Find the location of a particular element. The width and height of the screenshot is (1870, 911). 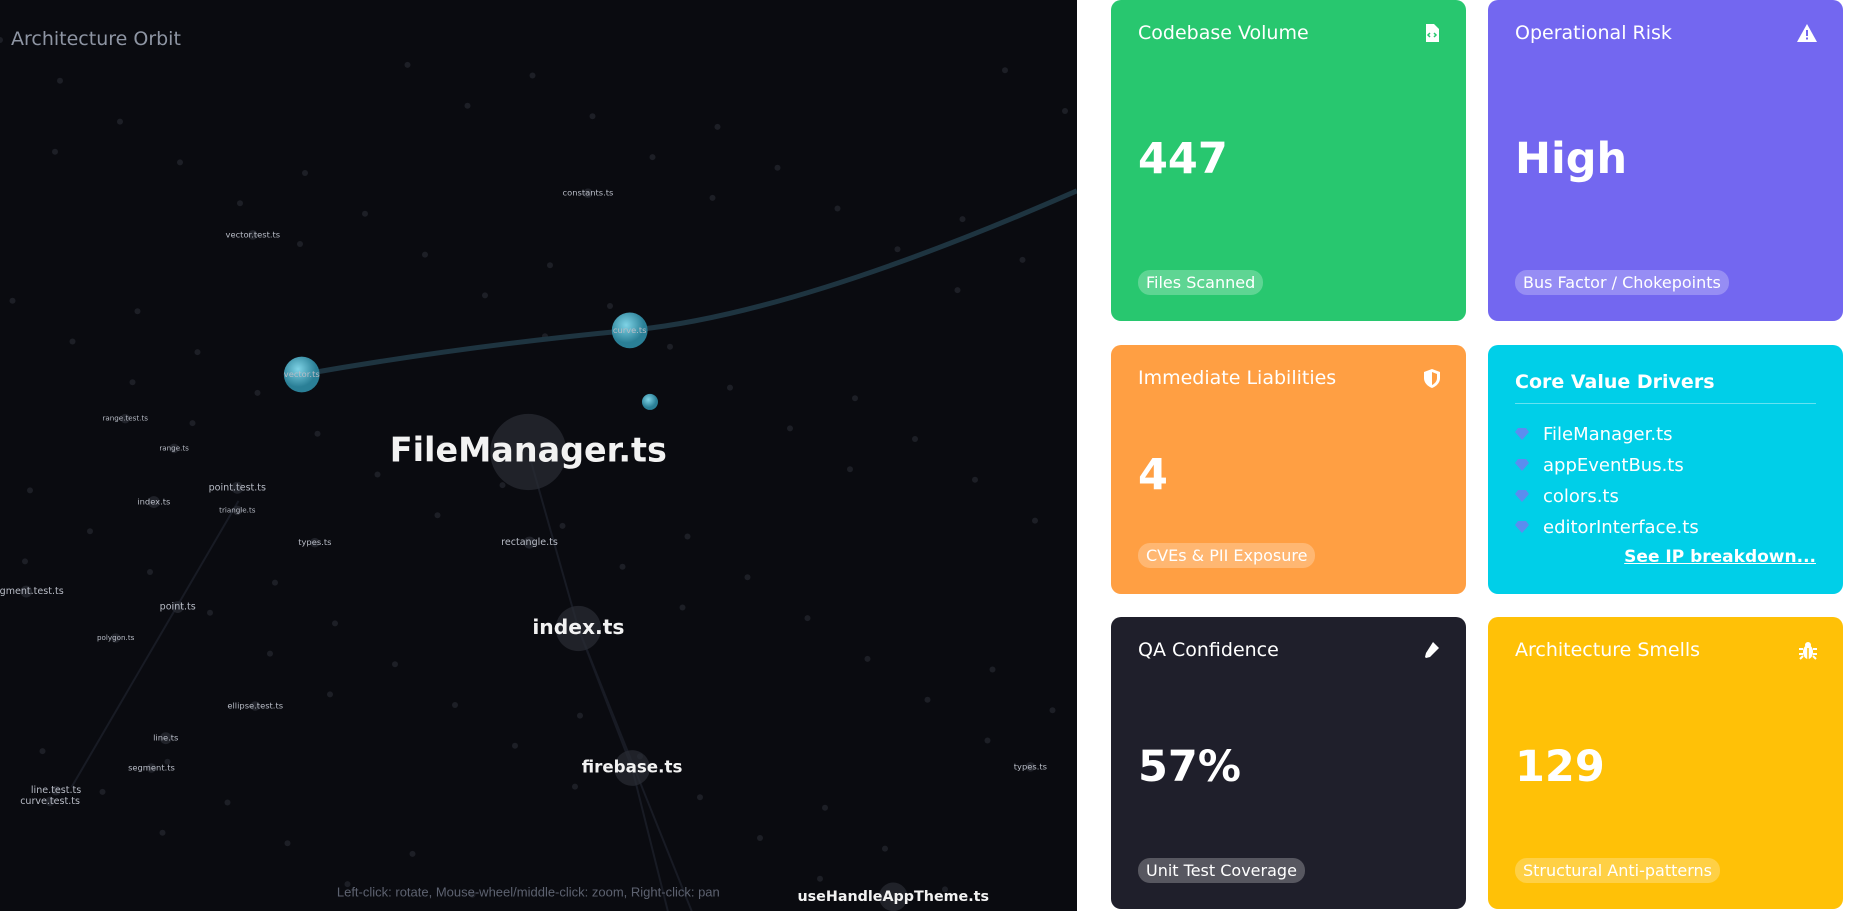

card-title: Core Value Drivers is located at coordinates (1615, 382).